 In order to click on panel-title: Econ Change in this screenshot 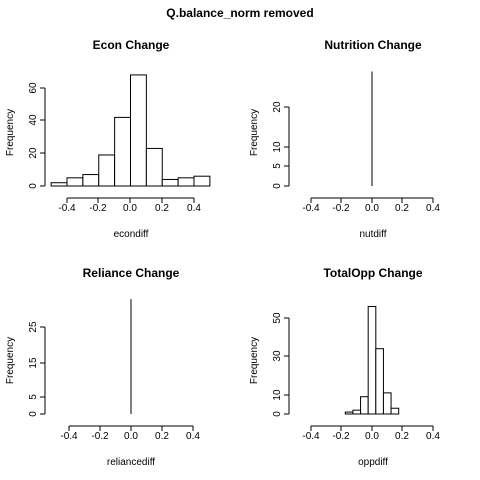, I will do `click(131, 45)`.